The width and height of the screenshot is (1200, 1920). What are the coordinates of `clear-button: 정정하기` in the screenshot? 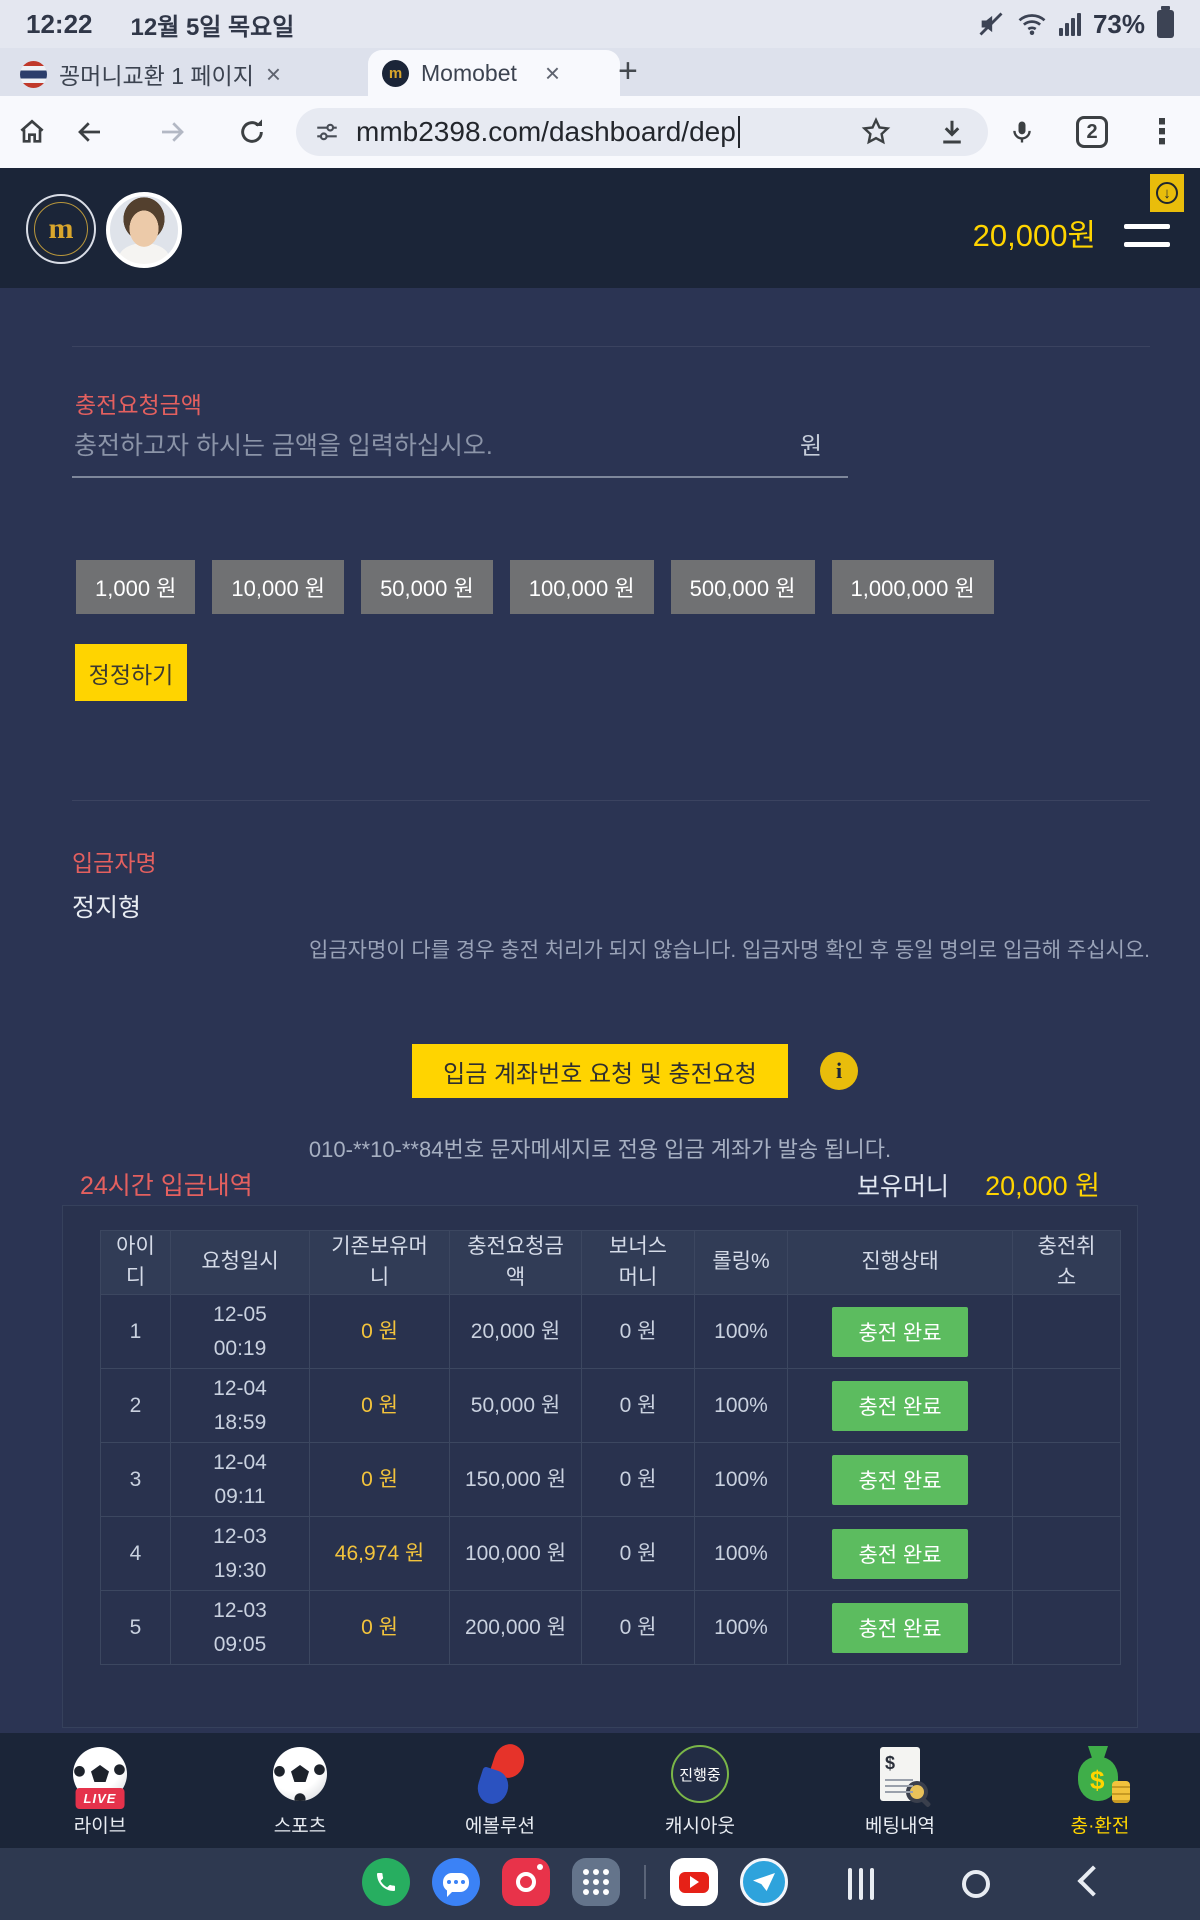 It's located at (131, 672).